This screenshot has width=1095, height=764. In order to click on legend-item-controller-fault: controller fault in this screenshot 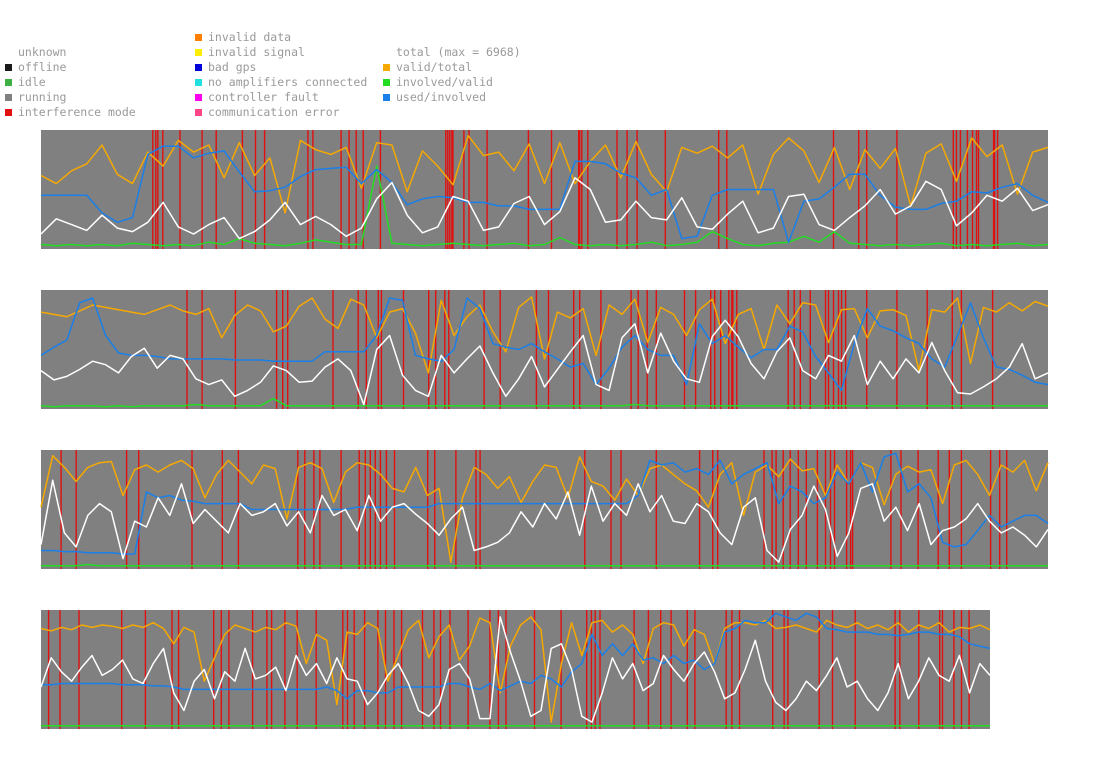, I will do `click(281, 97)`.